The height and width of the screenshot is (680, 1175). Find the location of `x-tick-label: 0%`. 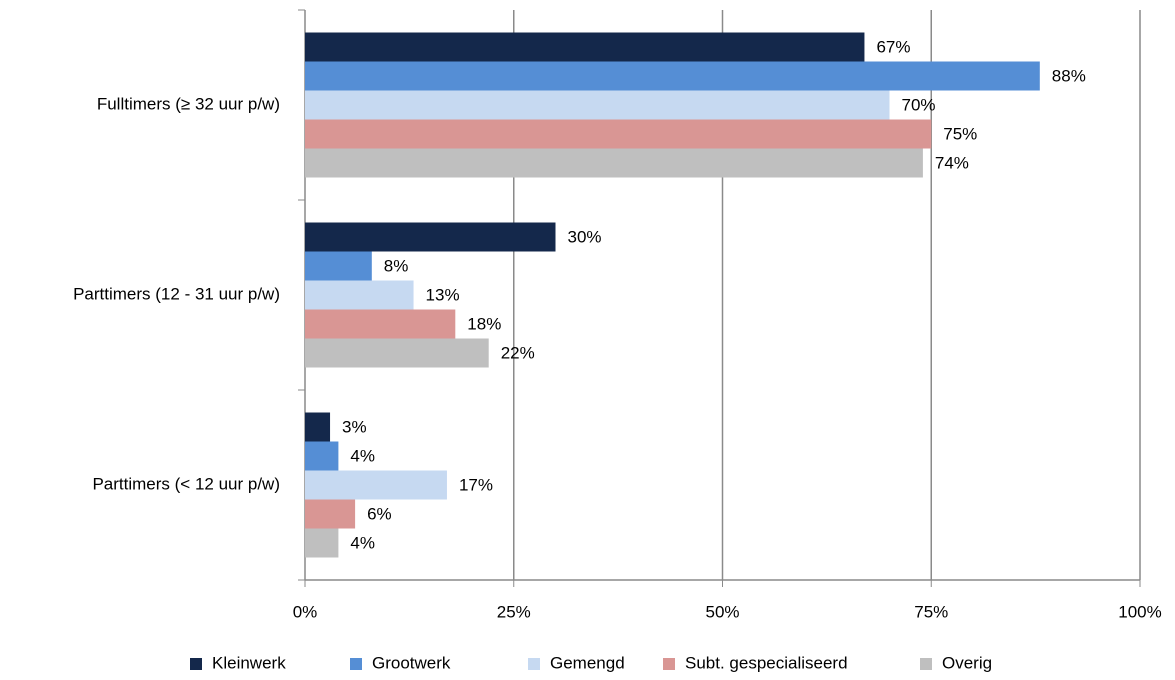

x-tick-label: 0% is located at coordinates (305, 611).